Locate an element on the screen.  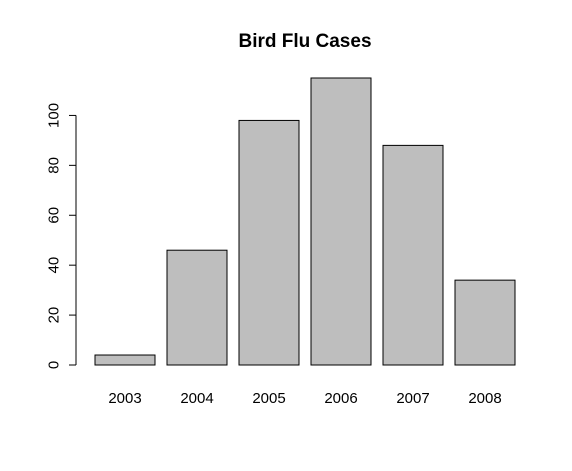
x-tick-labels: 2003 2004 2005 2006 2007 2008 is located at coordinates (304, 398).